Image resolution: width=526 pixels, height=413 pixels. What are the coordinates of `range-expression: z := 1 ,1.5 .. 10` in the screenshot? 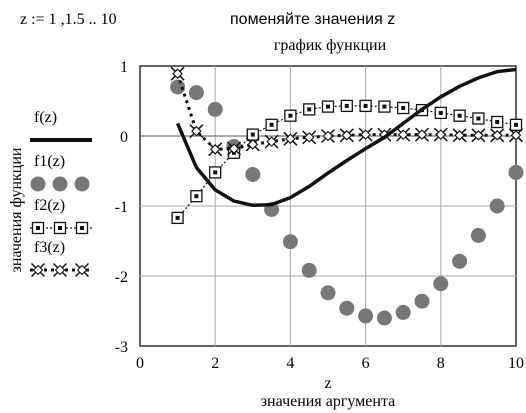 It's located at (68, 19).